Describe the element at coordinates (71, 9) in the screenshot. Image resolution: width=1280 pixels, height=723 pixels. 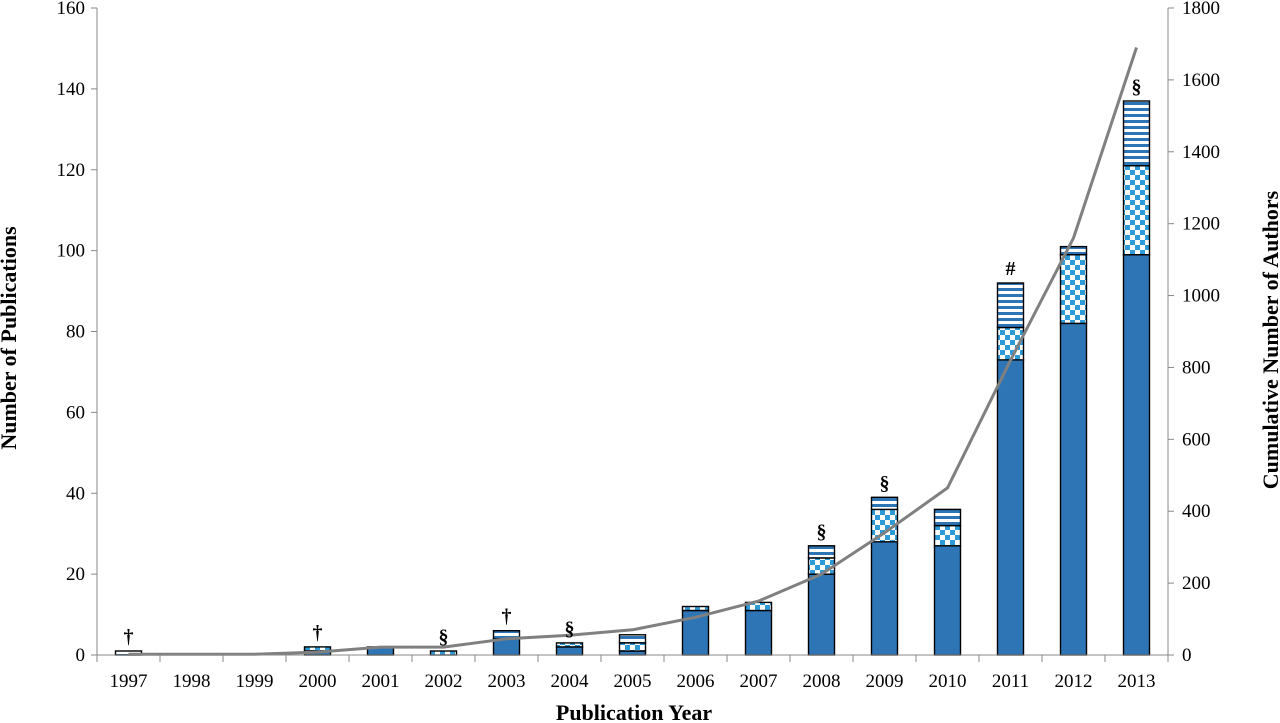
I see `y-tick-label: 160` at that location.